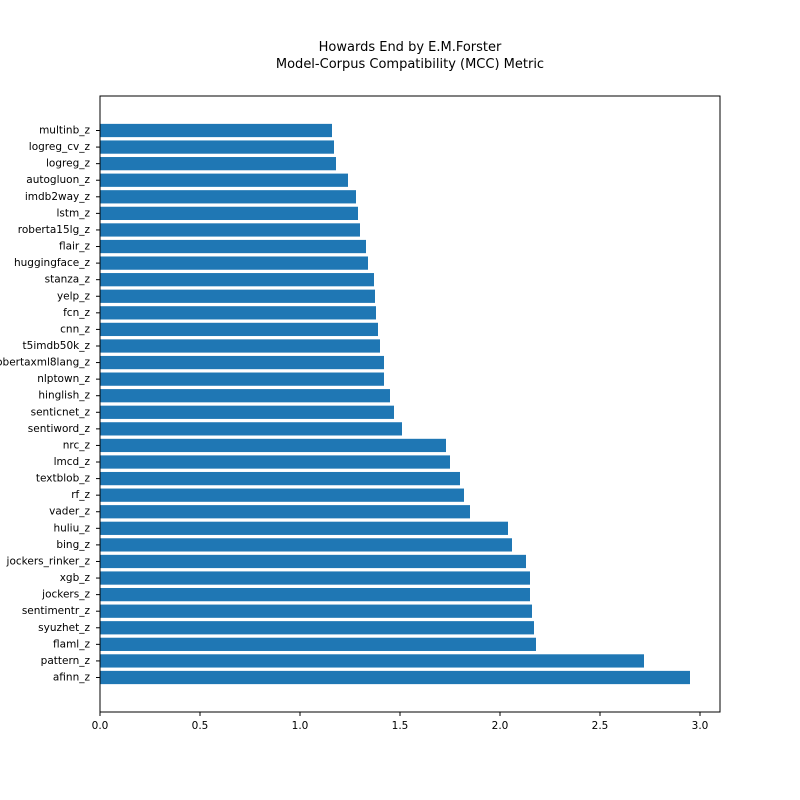 This screenshot has width=800, height=800. What do you see at coordinates (315, 594) in the screenshot?
I see `bar-jockers_z` at bounding box center [315, 594].